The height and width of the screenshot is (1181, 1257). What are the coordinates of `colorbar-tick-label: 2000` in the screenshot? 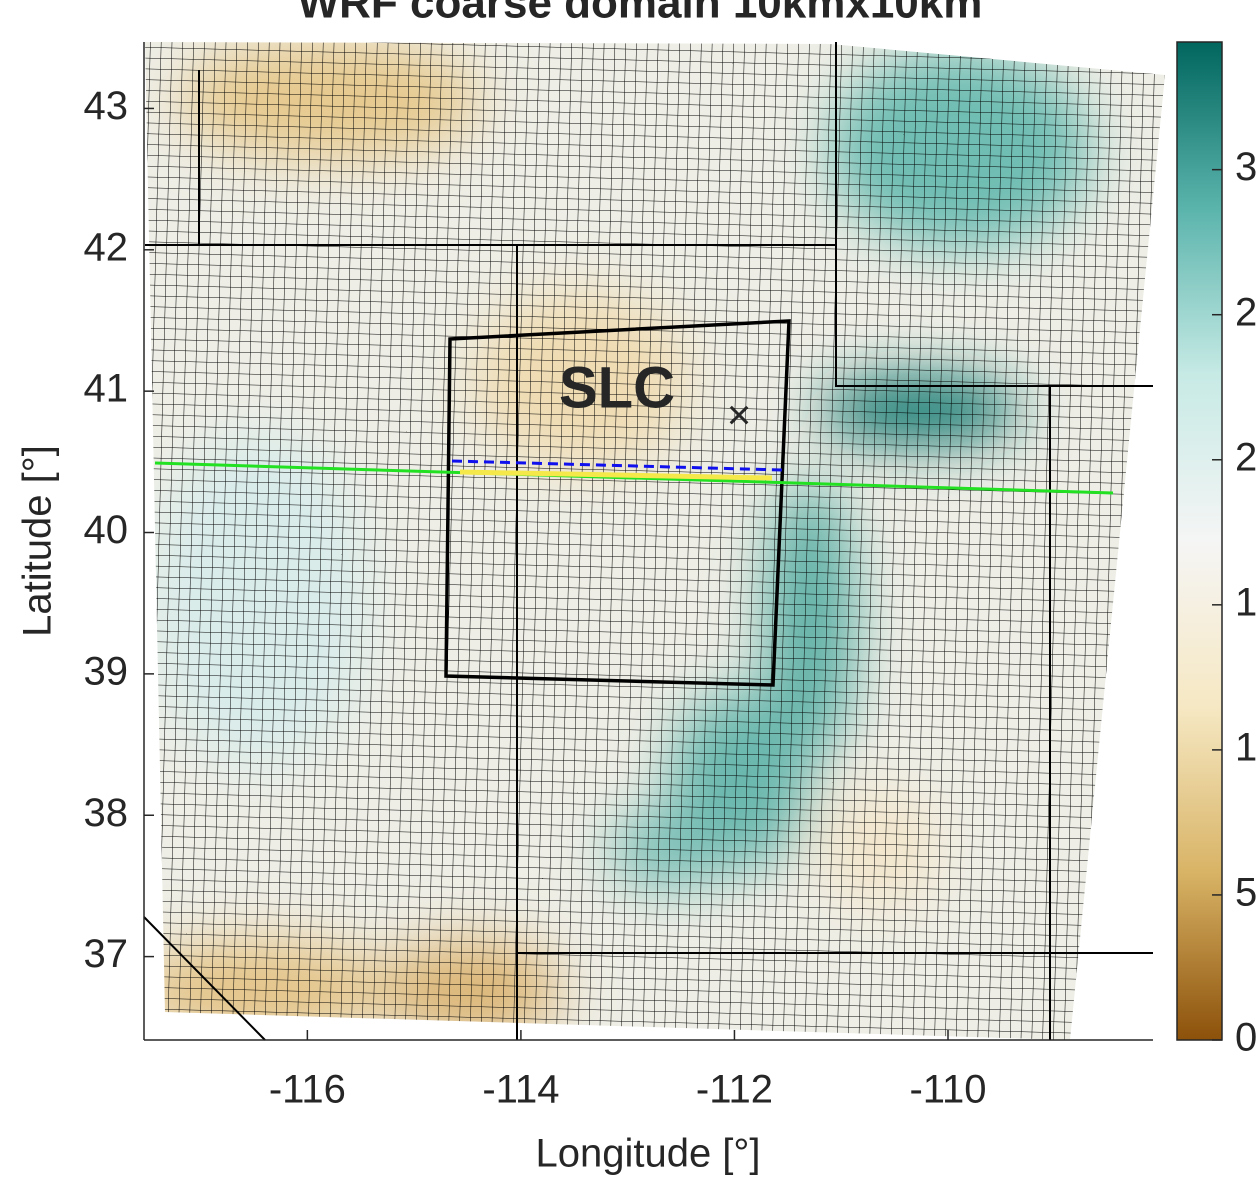 It's located at (1246, 457).